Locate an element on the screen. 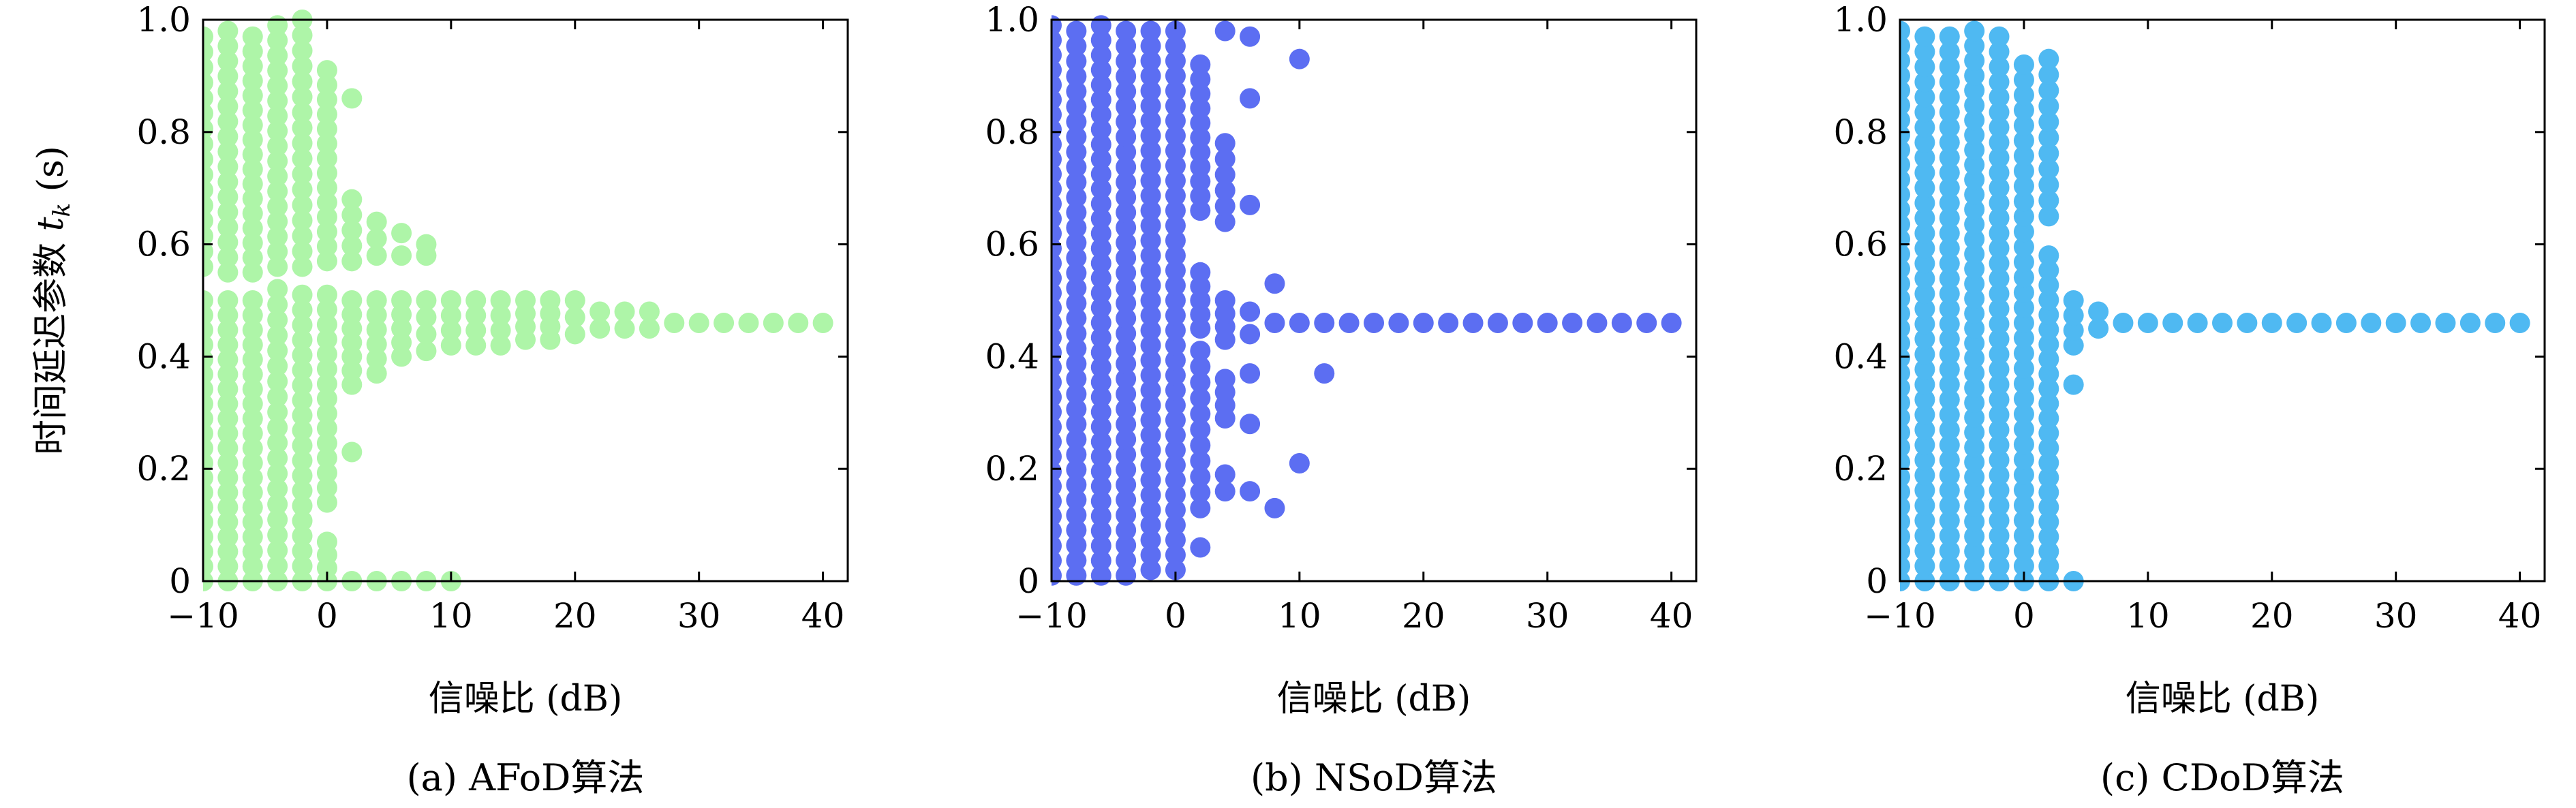 Image resolution: width=2576 pixels, height=808 pixels. x-tick-label: 10 is located at coordinates (2148, 616).